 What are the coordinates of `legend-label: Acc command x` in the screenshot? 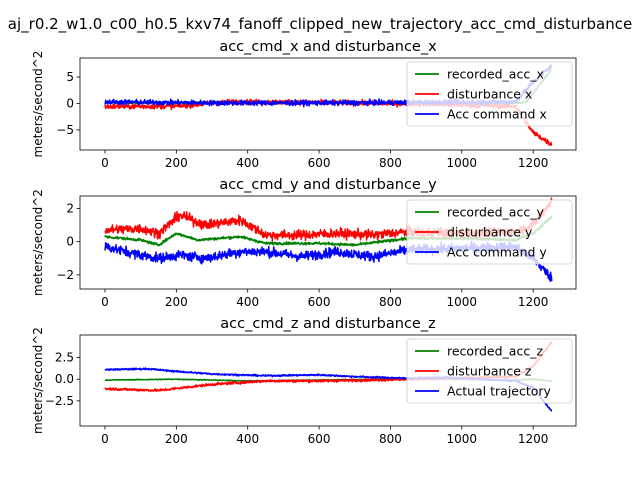 It's located at (497, 114).